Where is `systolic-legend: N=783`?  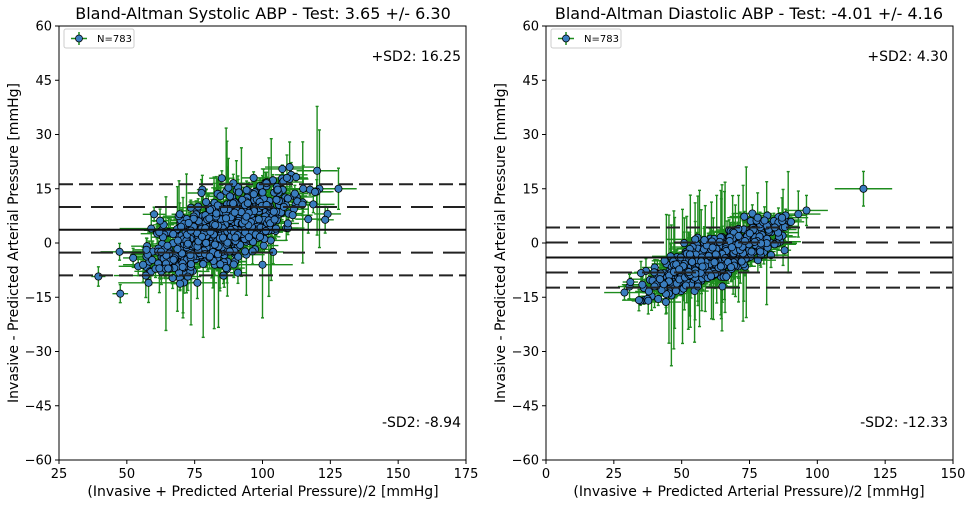 systolic-legend: N=783 is located at coordinates (99, 38).